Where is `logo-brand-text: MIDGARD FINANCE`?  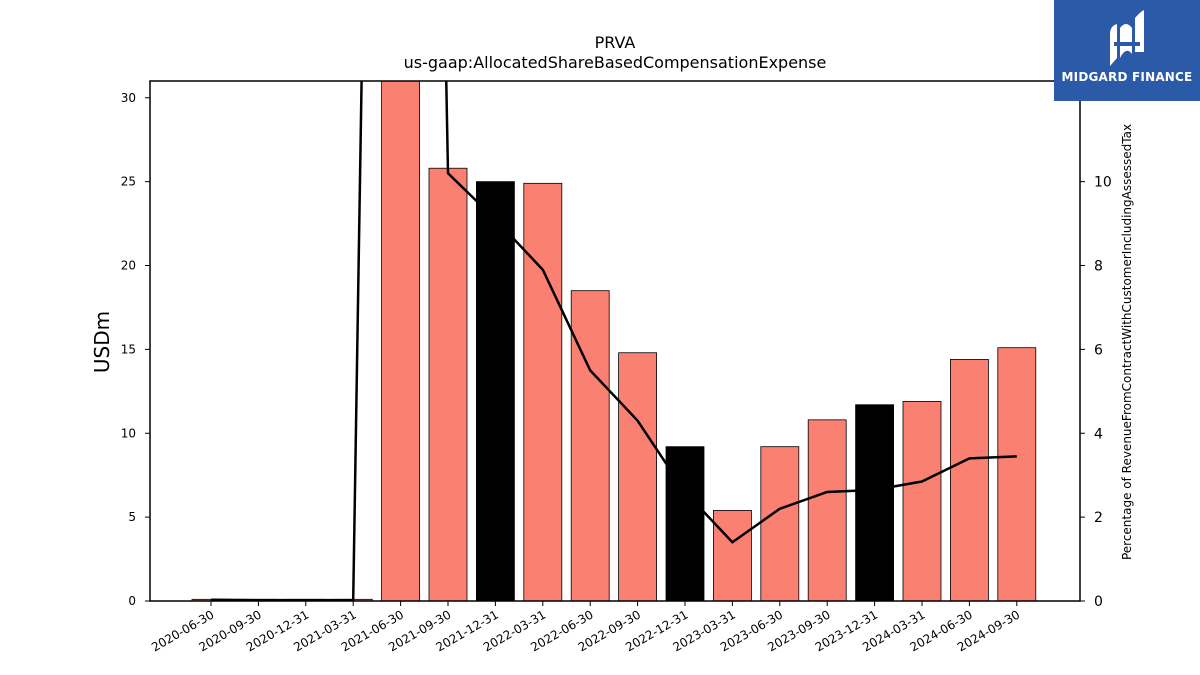 logo-brand-text: MIDGARD FINANCE is located at coordinates (1127, 77).